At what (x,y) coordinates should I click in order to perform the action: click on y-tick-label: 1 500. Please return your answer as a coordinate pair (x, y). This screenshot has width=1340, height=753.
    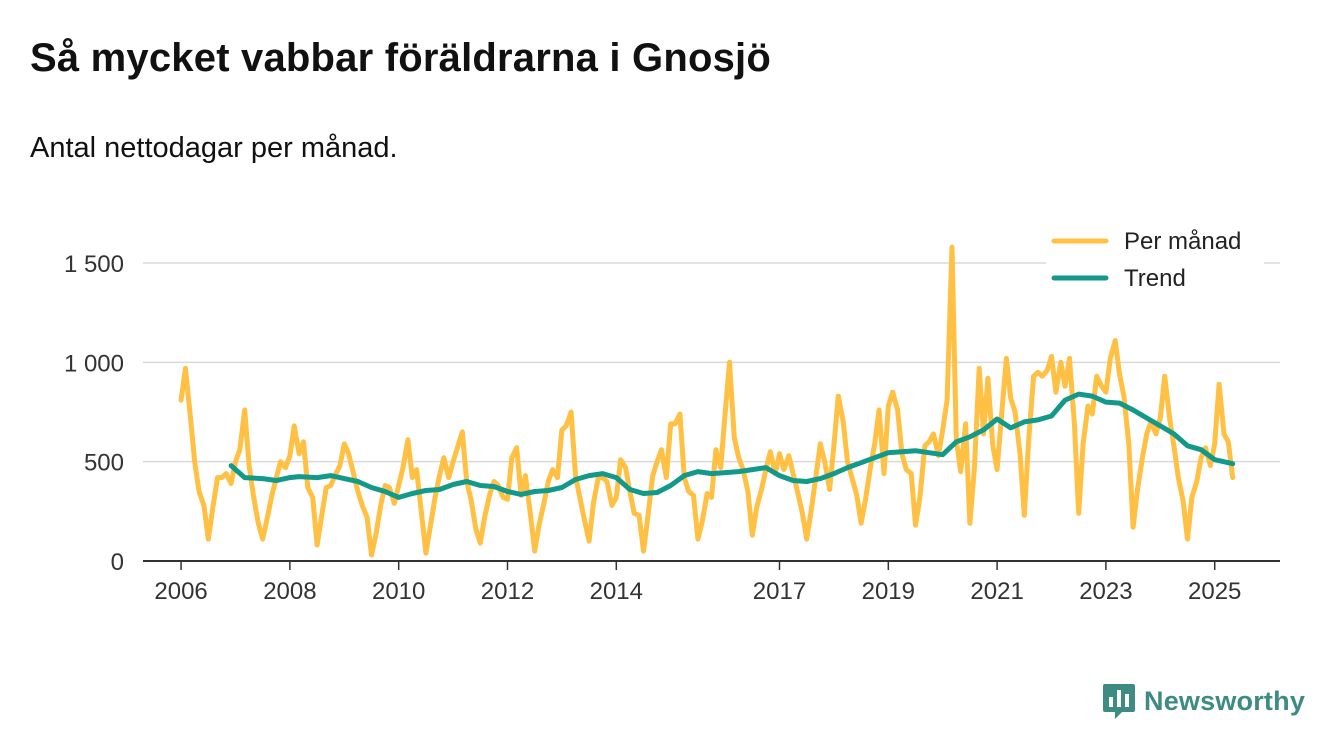
    Looking at the image, I should click on (94, 264).